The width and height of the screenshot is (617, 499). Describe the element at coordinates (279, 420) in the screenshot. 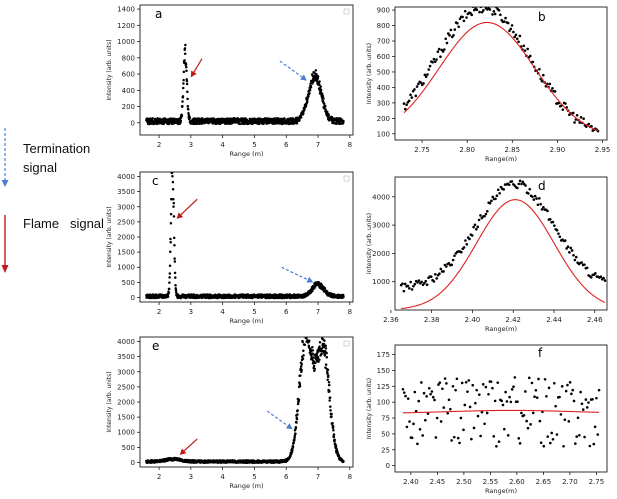

I see `termination-arrow-icon` at that location.